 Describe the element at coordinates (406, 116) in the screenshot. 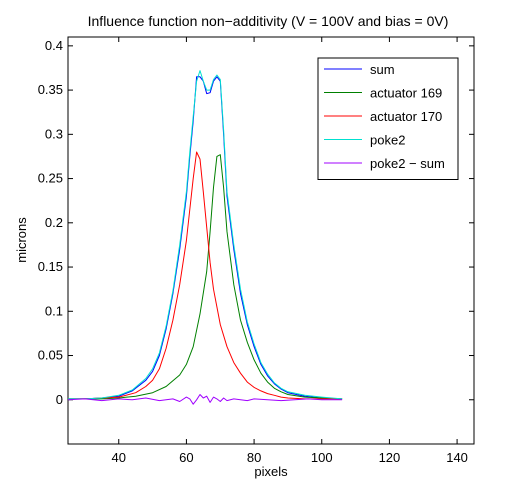

I see `legend-label: actuator 170` at that location.